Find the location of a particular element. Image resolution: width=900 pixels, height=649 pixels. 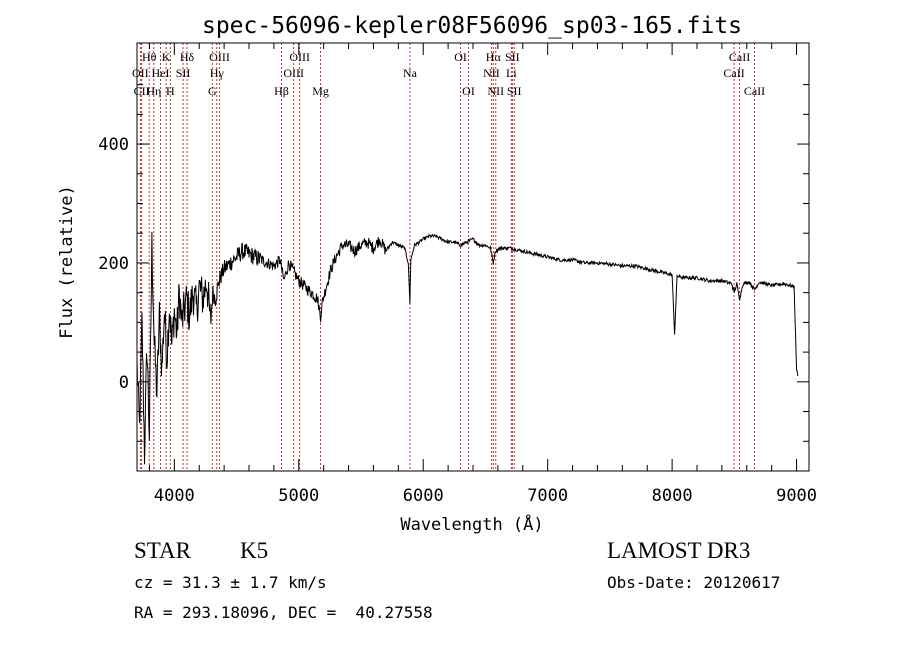

y-tick-label: 0 is located at coordinates (124, 383).